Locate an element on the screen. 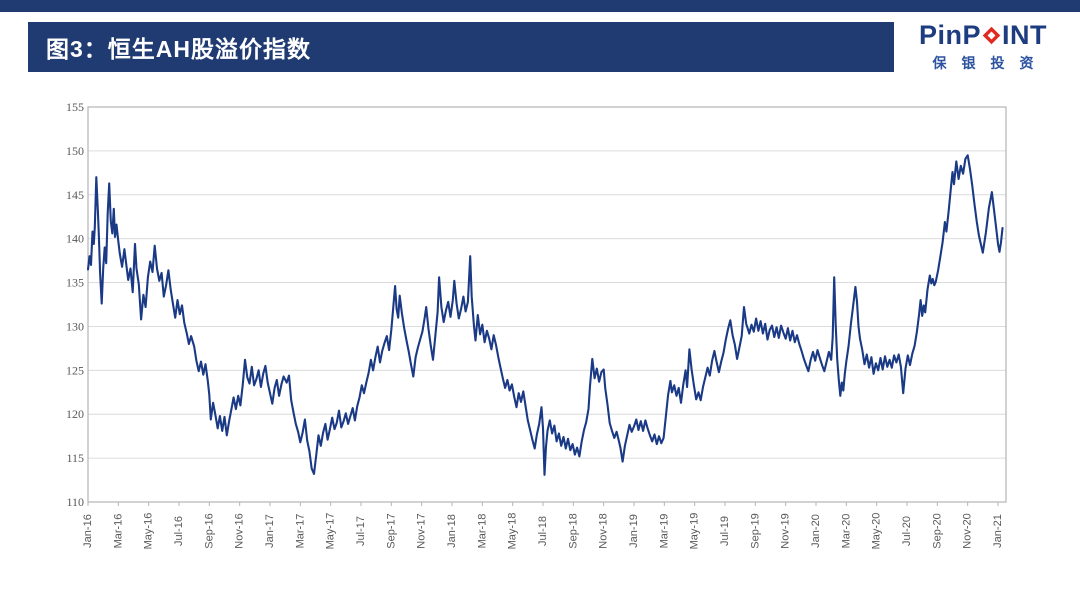  x-tick-label: May-17 is located at coordinates (331, 531).